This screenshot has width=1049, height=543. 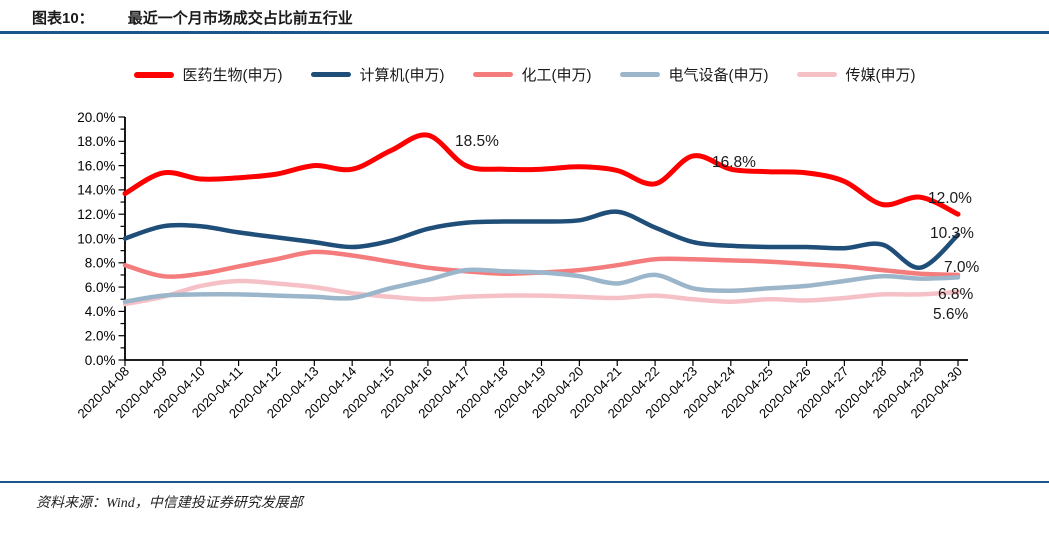 I want to click on data-label: 6.8%, so click(x=956, y=294).